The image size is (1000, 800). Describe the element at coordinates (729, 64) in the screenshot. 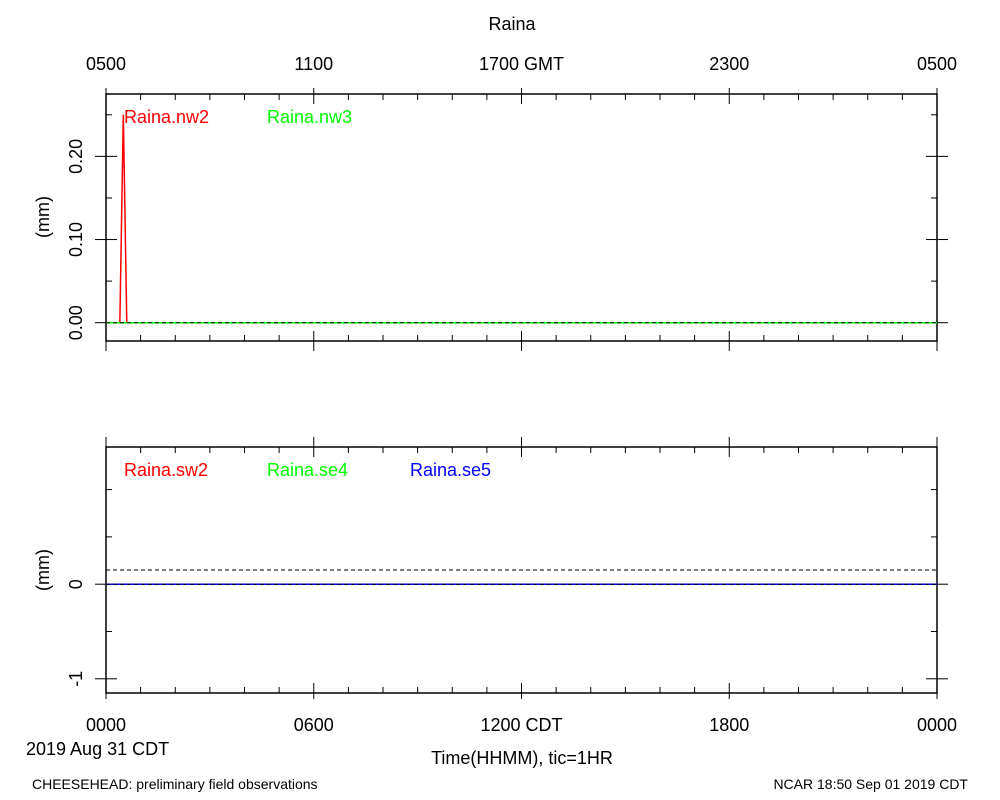

I see `gmt-tick-label: 2300` at that location.